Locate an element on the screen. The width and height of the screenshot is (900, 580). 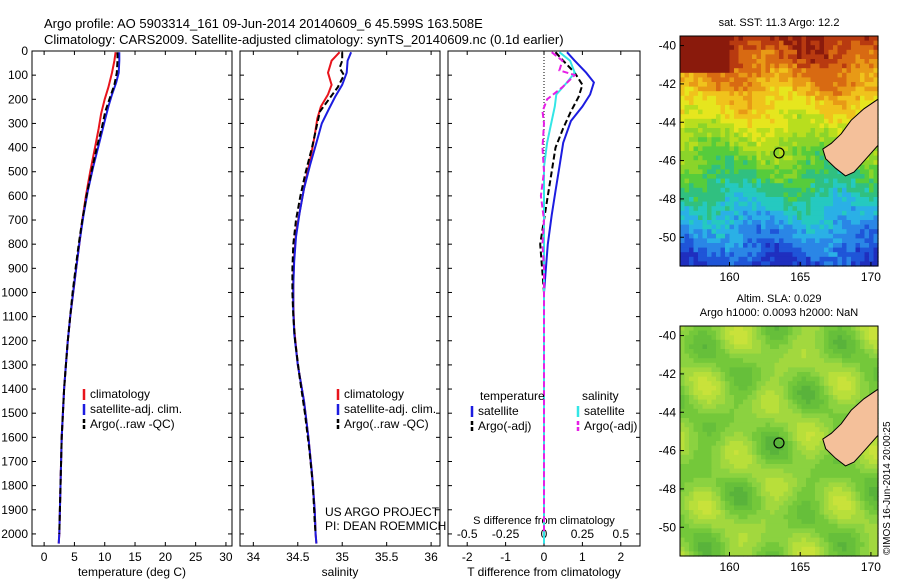
legend-label: satellite is located at coordinates (604, 411).